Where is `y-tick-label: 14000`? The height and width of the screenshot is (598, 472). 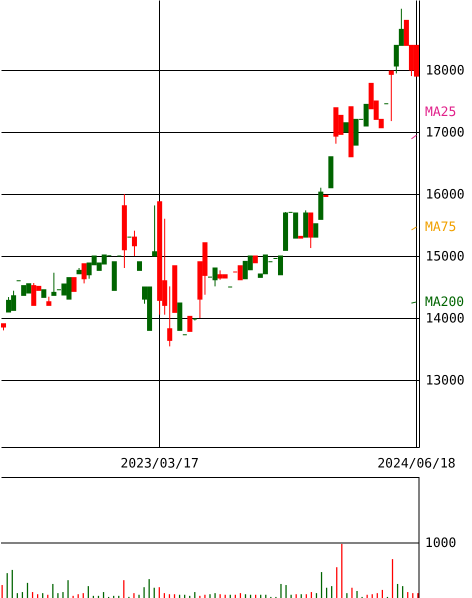
y-tick-label: 14000 is located at coordinates (445, 319).